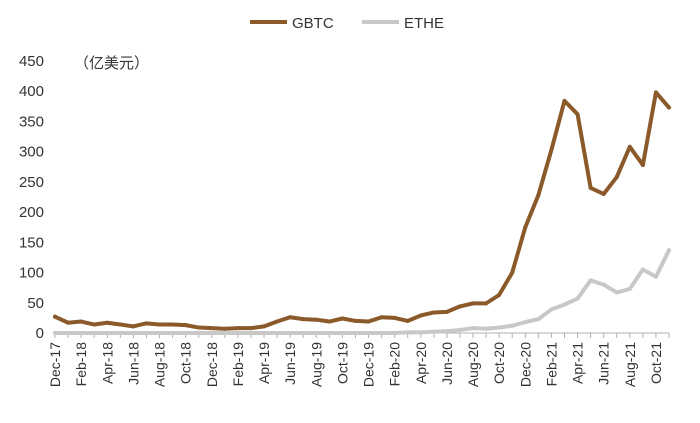 The image size is (700, 423). I want to click on legend-label-gbtc: GBTC, so click(313, 23).